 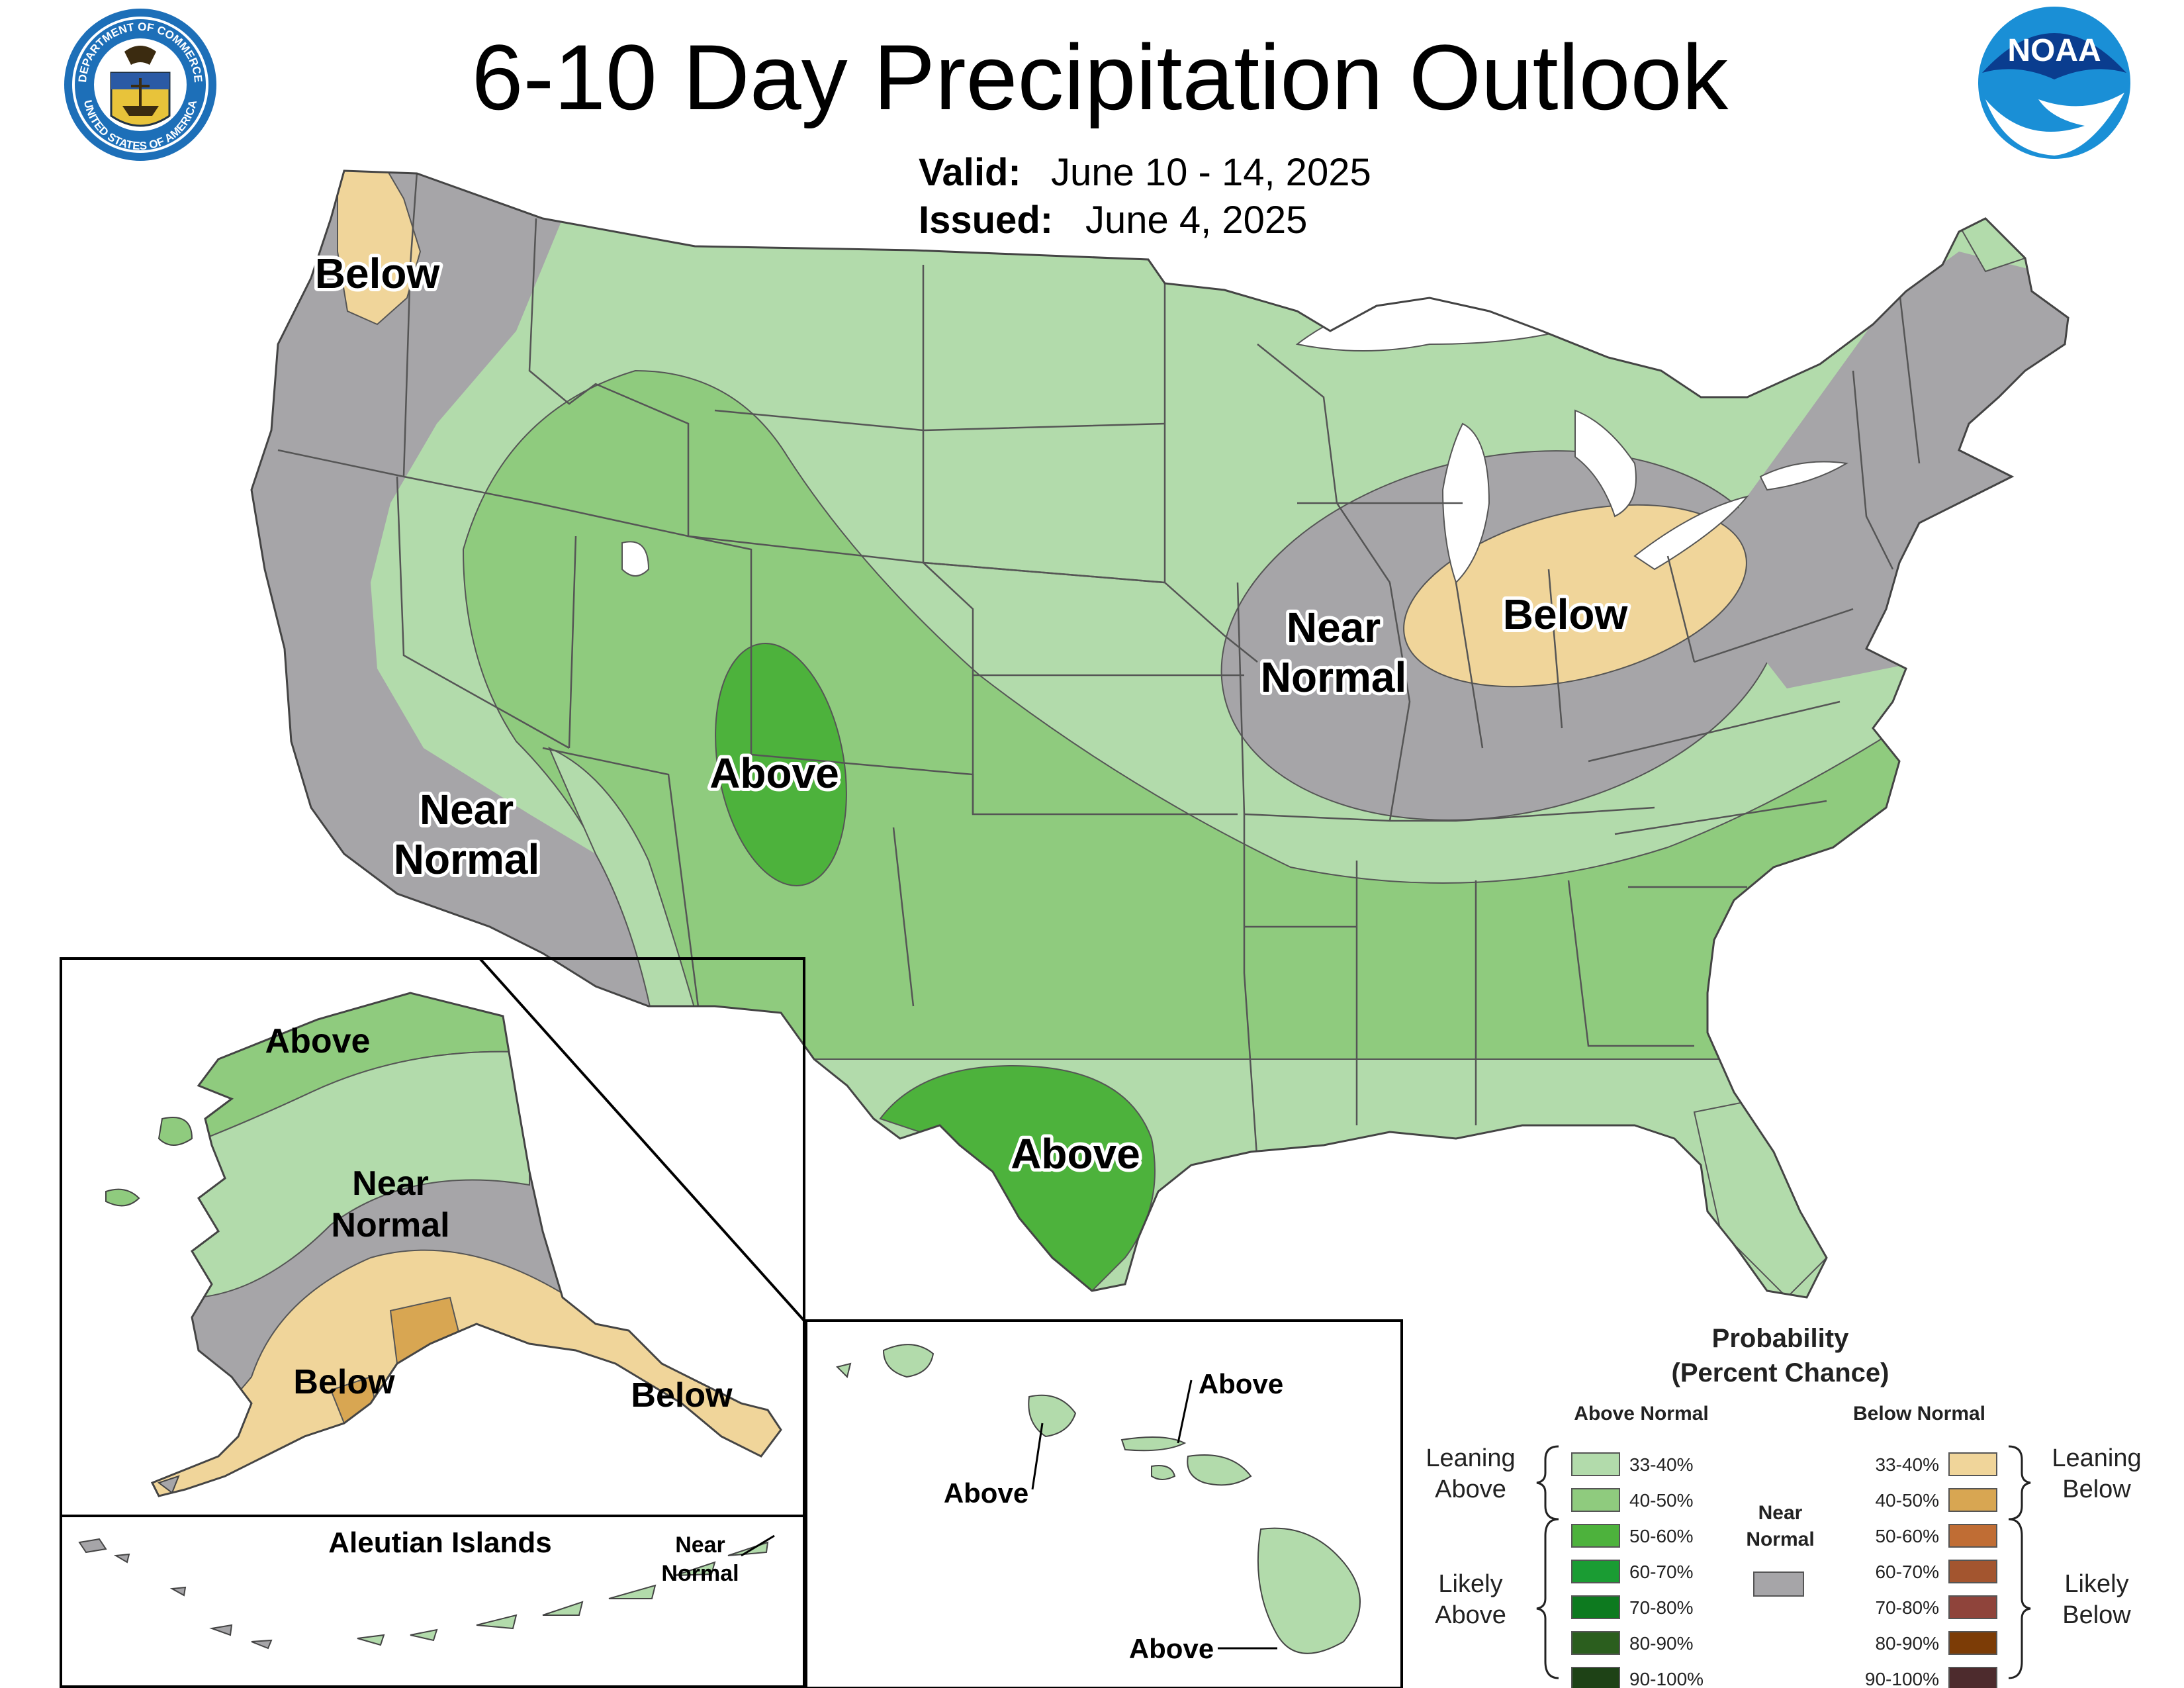 I want to click on lake-ontario, so click(x=1803, y=476).